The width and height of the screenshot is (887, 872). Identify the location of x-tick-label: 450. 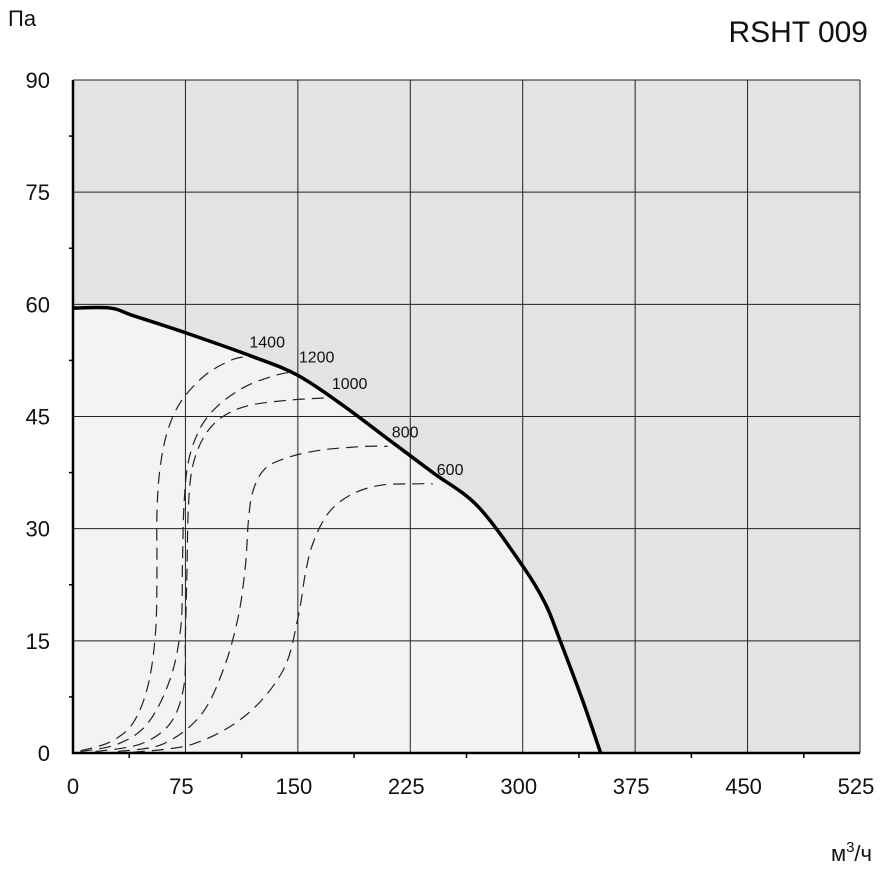
(743, 786).